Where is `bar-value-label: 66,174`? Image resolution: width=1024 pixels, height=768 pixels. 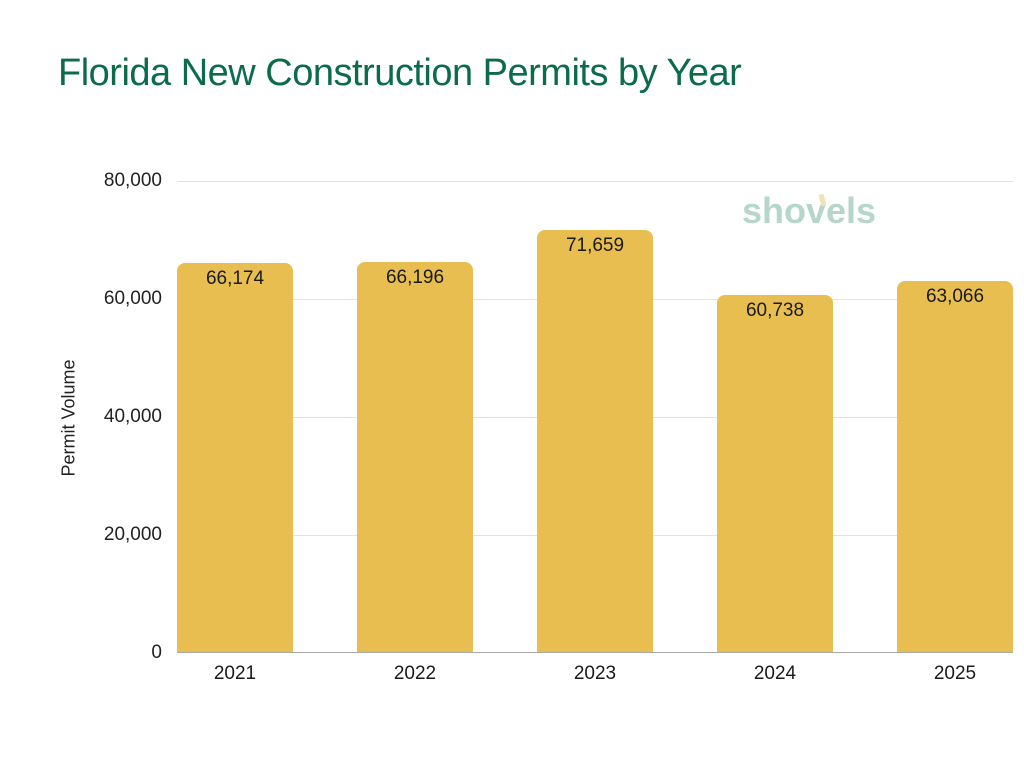
bar-value-label: 66,174 is located at coordinates (235, 278).